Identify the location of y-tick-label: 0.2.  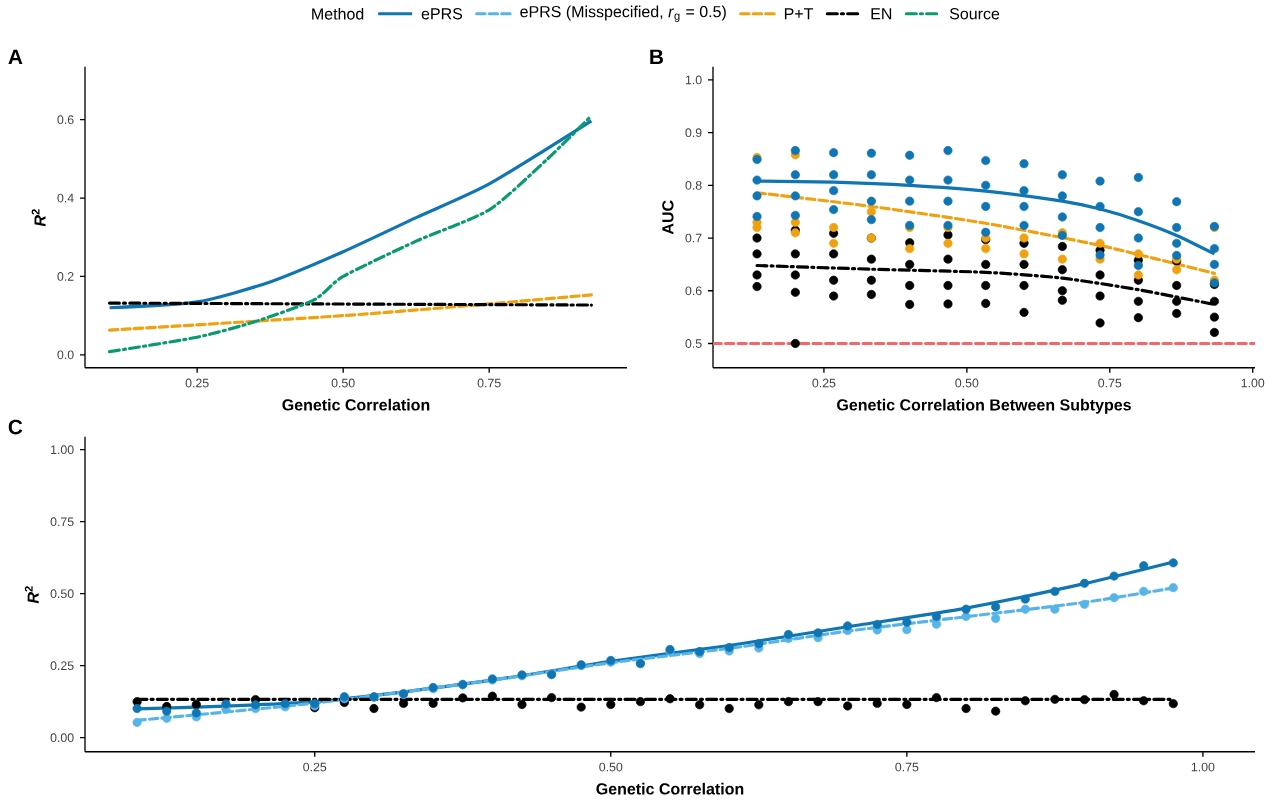
(65, 276).